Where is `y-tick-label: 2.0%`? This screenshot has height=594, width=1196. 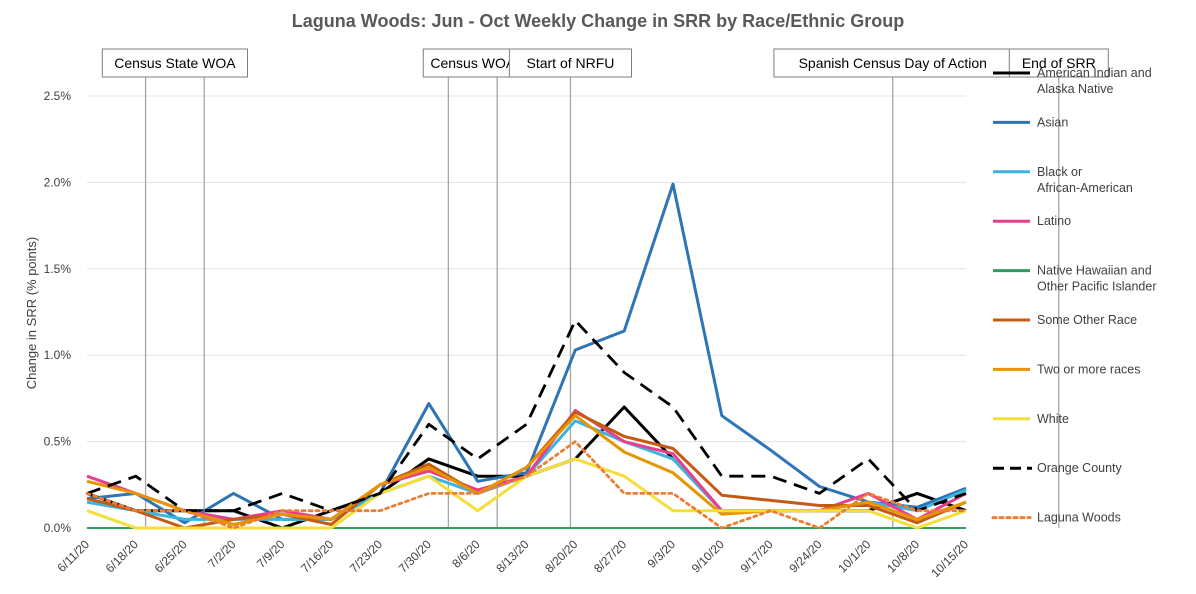 y-tick-label: 2.0% is located at coordinates (58, 182).